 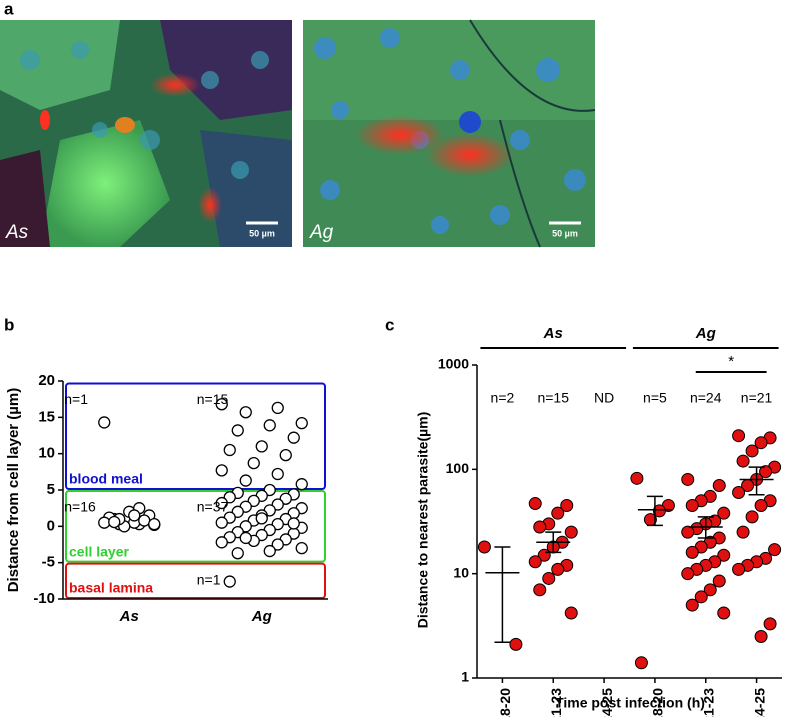 I want to click on y-tick-label: 10, so click(x=461, y=572).